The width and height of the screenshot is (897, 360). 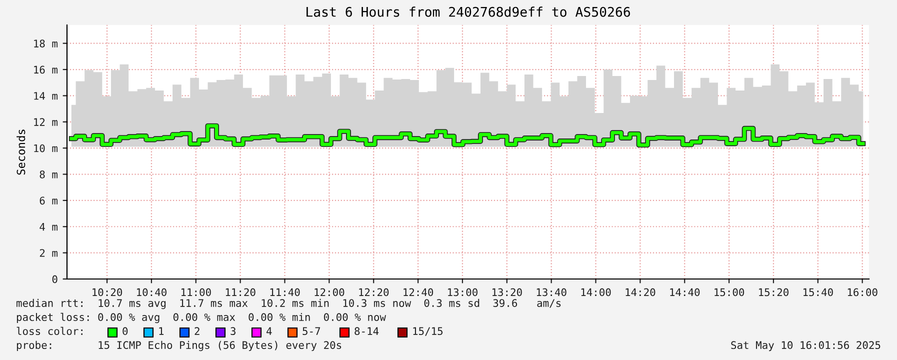 What do you see at coordinates (161, 331) in the screenshot?
I see `text: 1` at bounding box center [161, 331].